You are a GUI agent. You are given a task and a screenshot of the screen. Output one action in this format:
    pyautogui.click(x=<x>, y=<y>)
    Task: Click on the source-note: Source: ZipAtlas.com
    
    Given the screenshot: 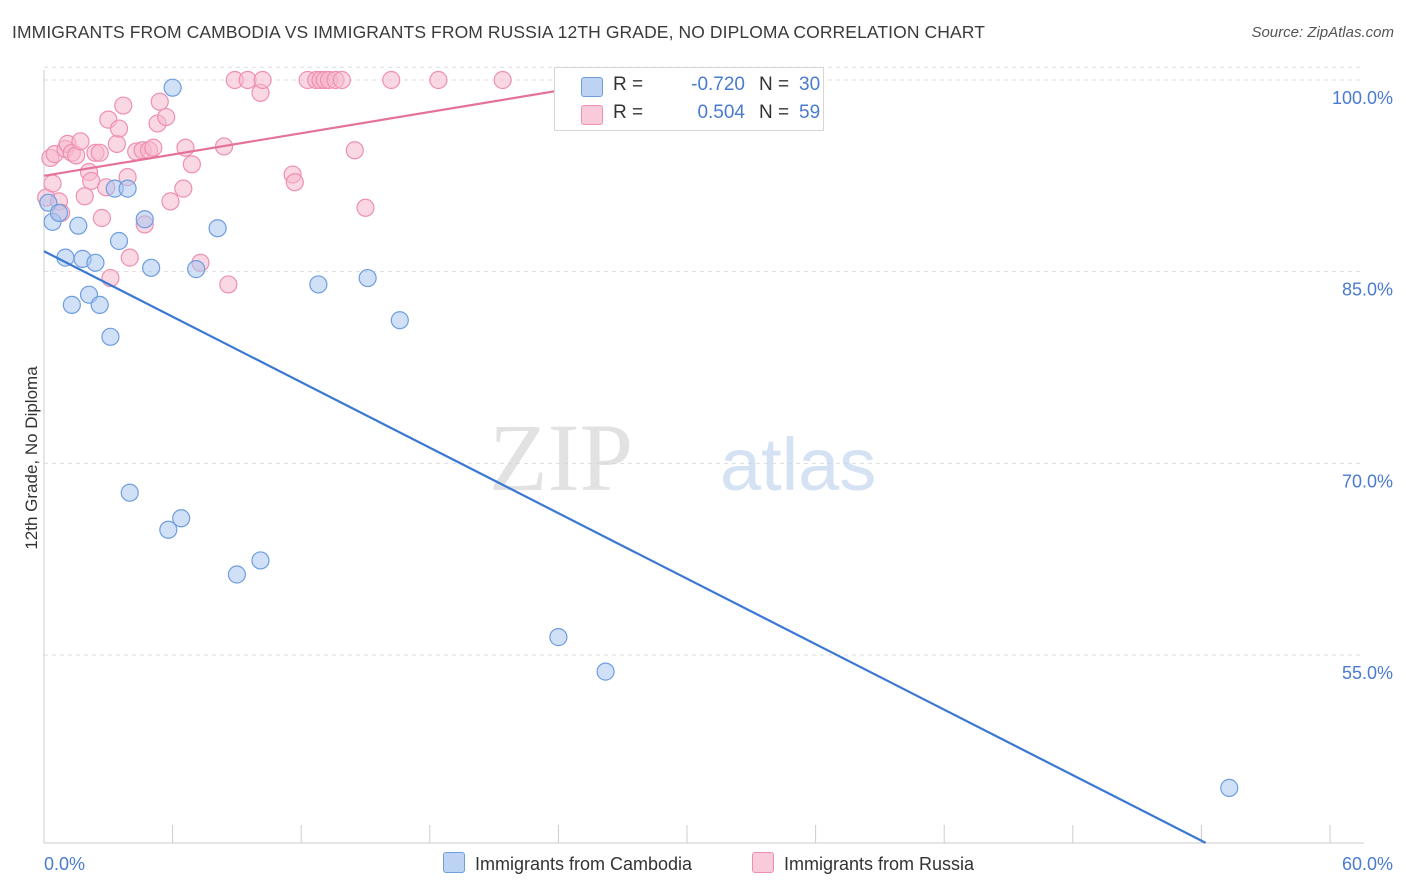 What is the action you would take?
    pyautogui.click(x=1322, y=32)
    